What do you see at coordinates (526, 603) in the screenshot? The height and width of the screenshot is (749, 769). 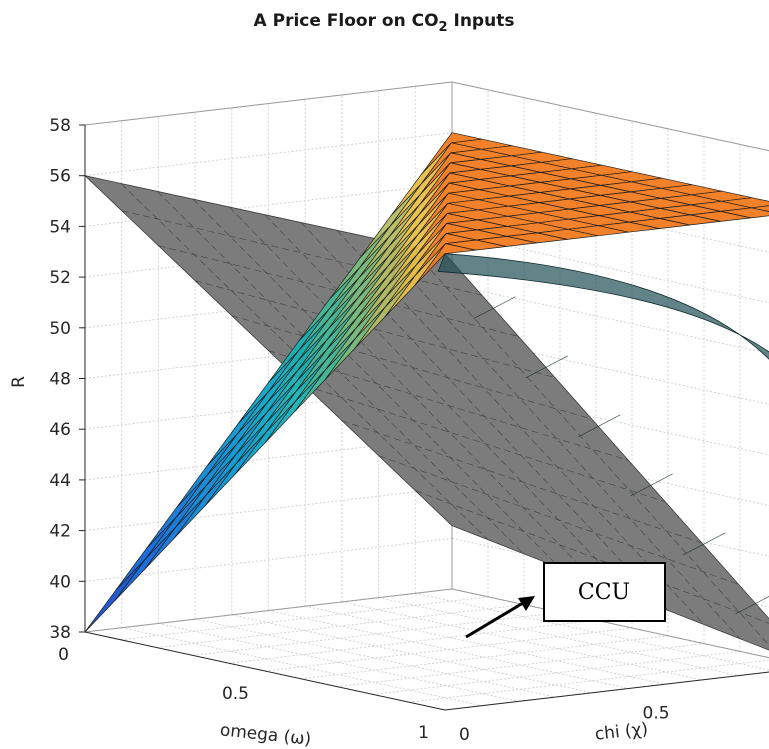 I see `ccu-arrow-head` at bounding box center [526, 603].